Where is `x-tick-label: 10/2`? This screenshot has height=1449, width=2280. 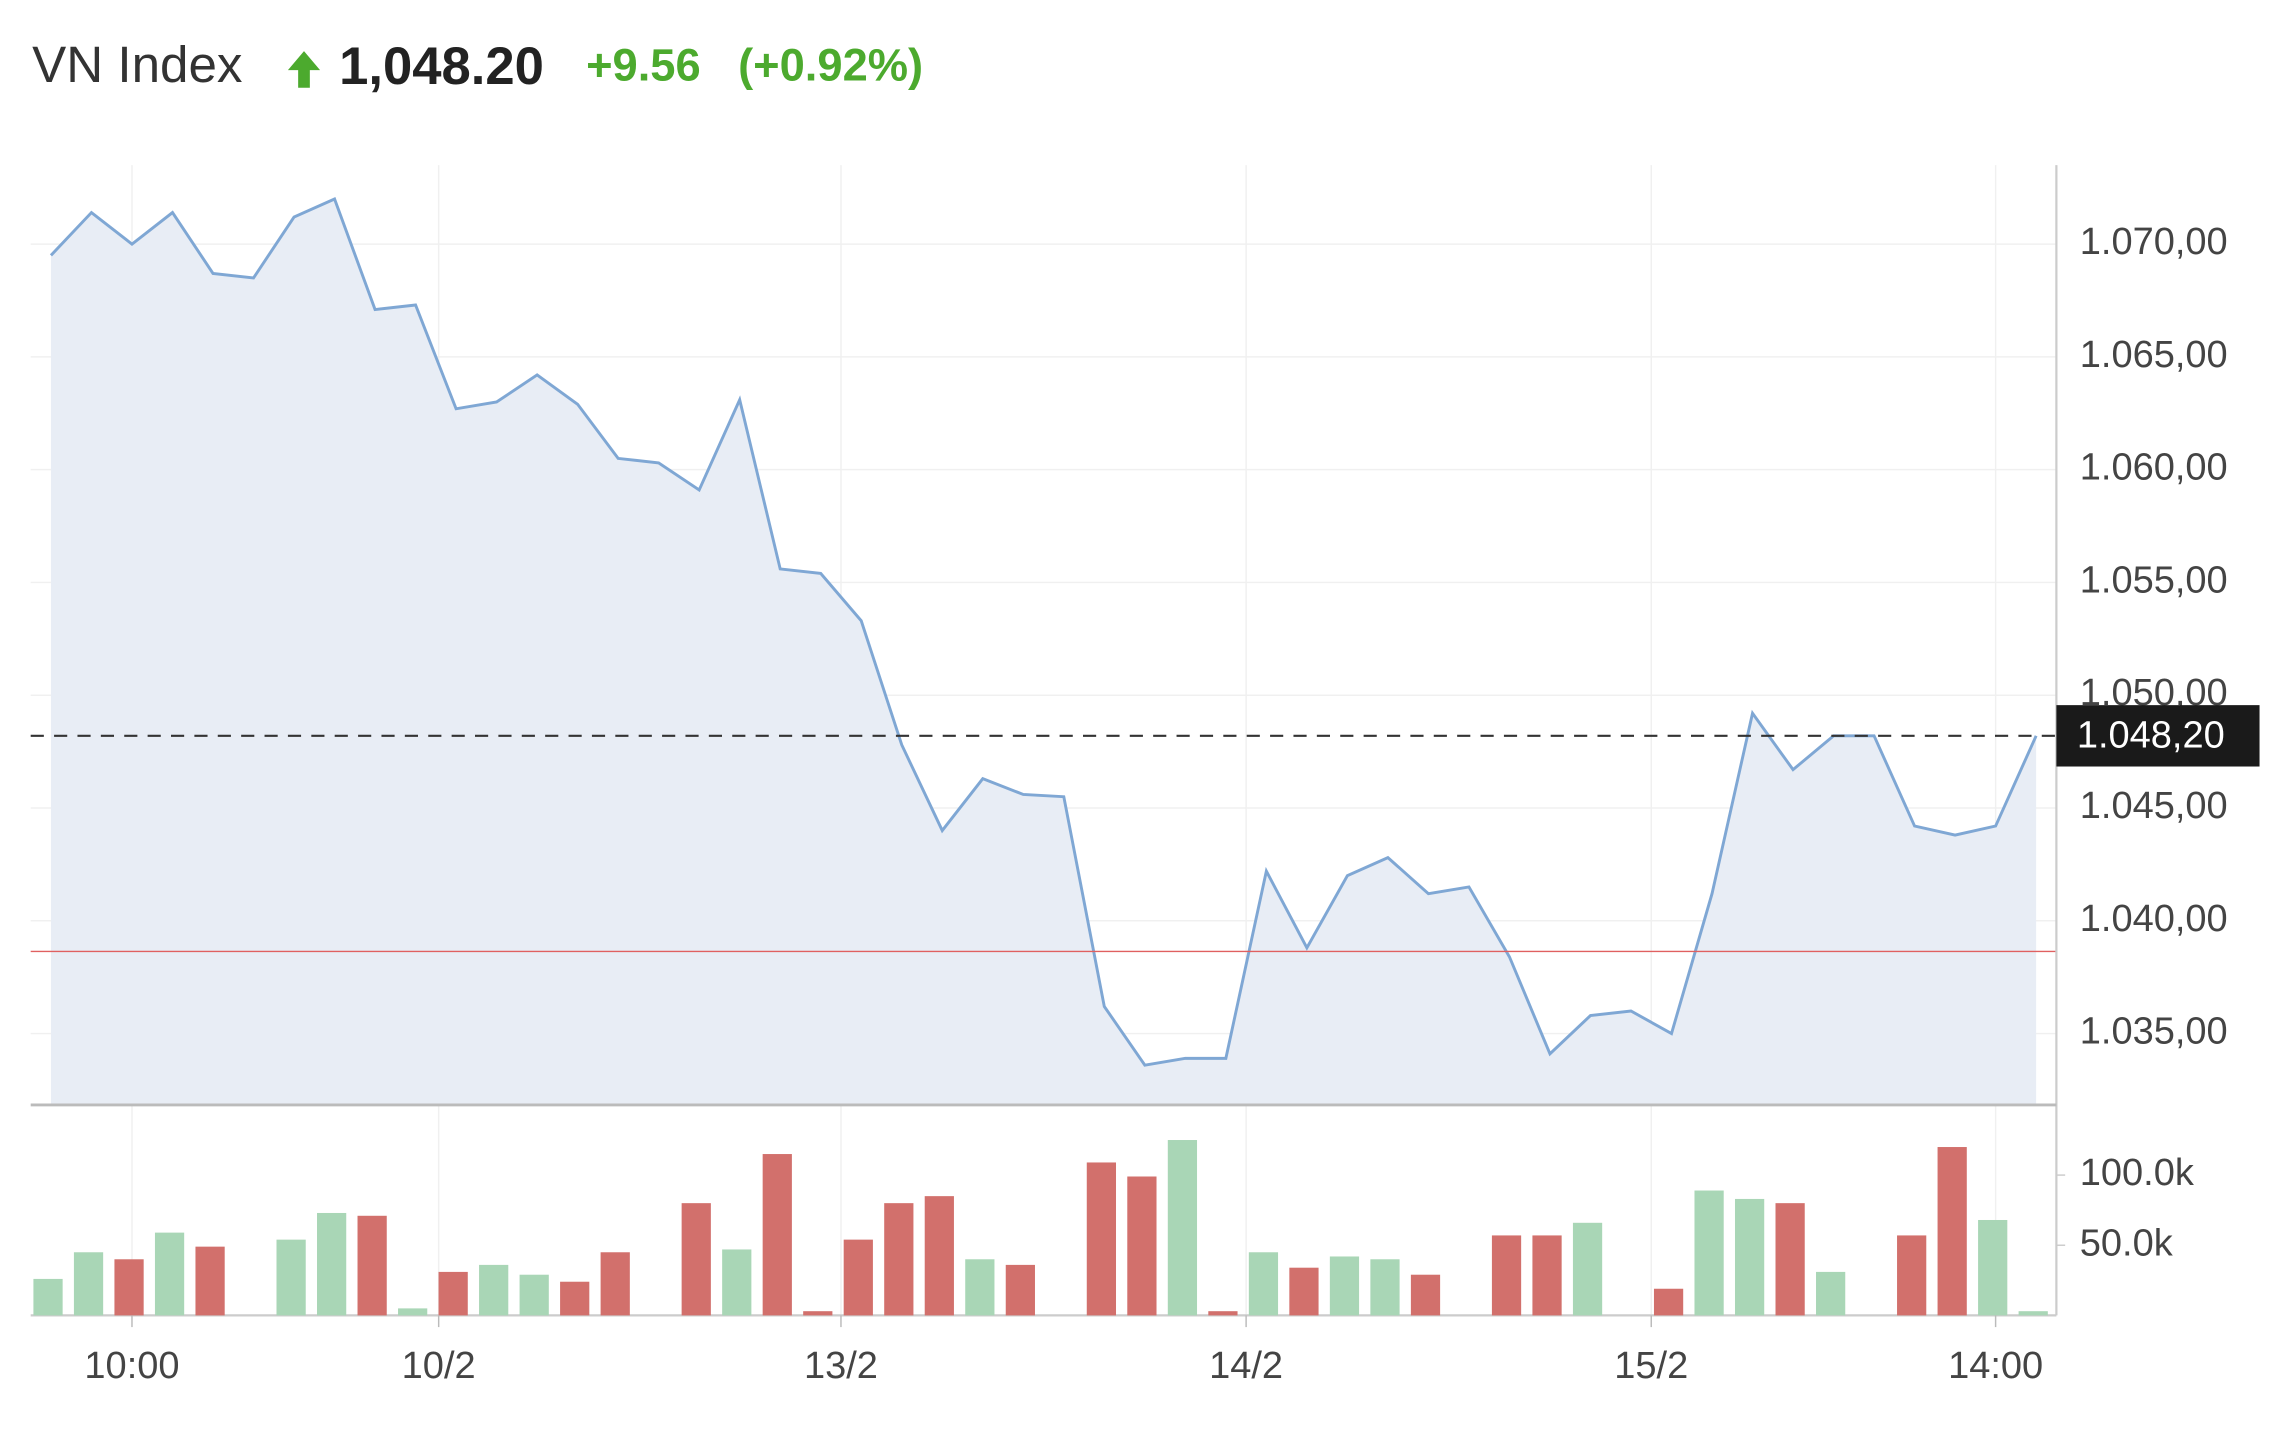
x-tick-label: 10/2 is located at coordinates (439, 1366).